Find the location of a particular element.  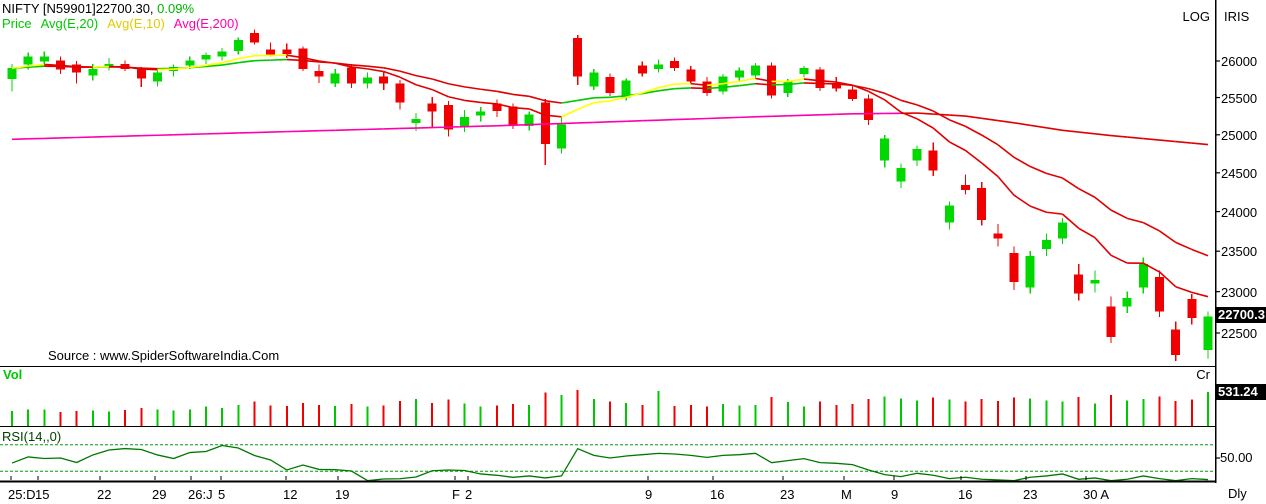

date-label-17: 30 A is located at coordinates (1096, 494).